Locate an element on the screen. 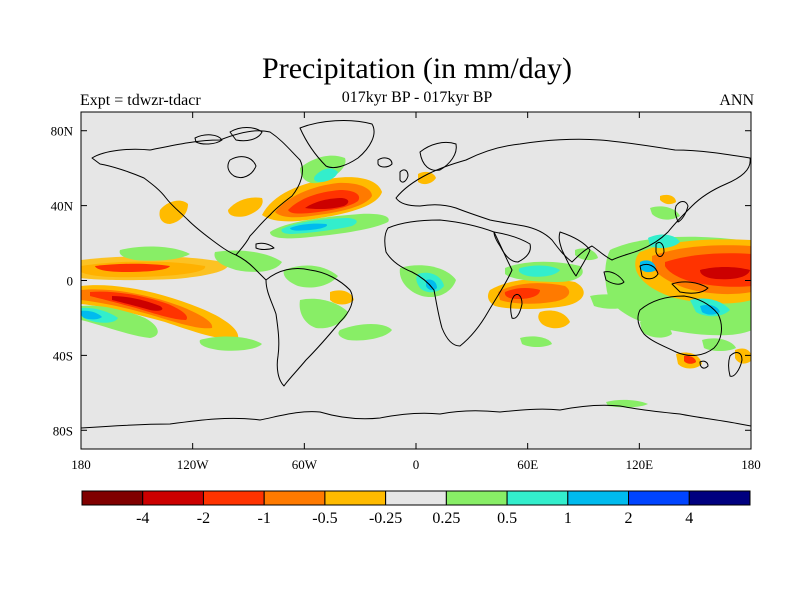 This screenshot has width=800, height=600. coastline-central-america is located at coordinates (251, 267).